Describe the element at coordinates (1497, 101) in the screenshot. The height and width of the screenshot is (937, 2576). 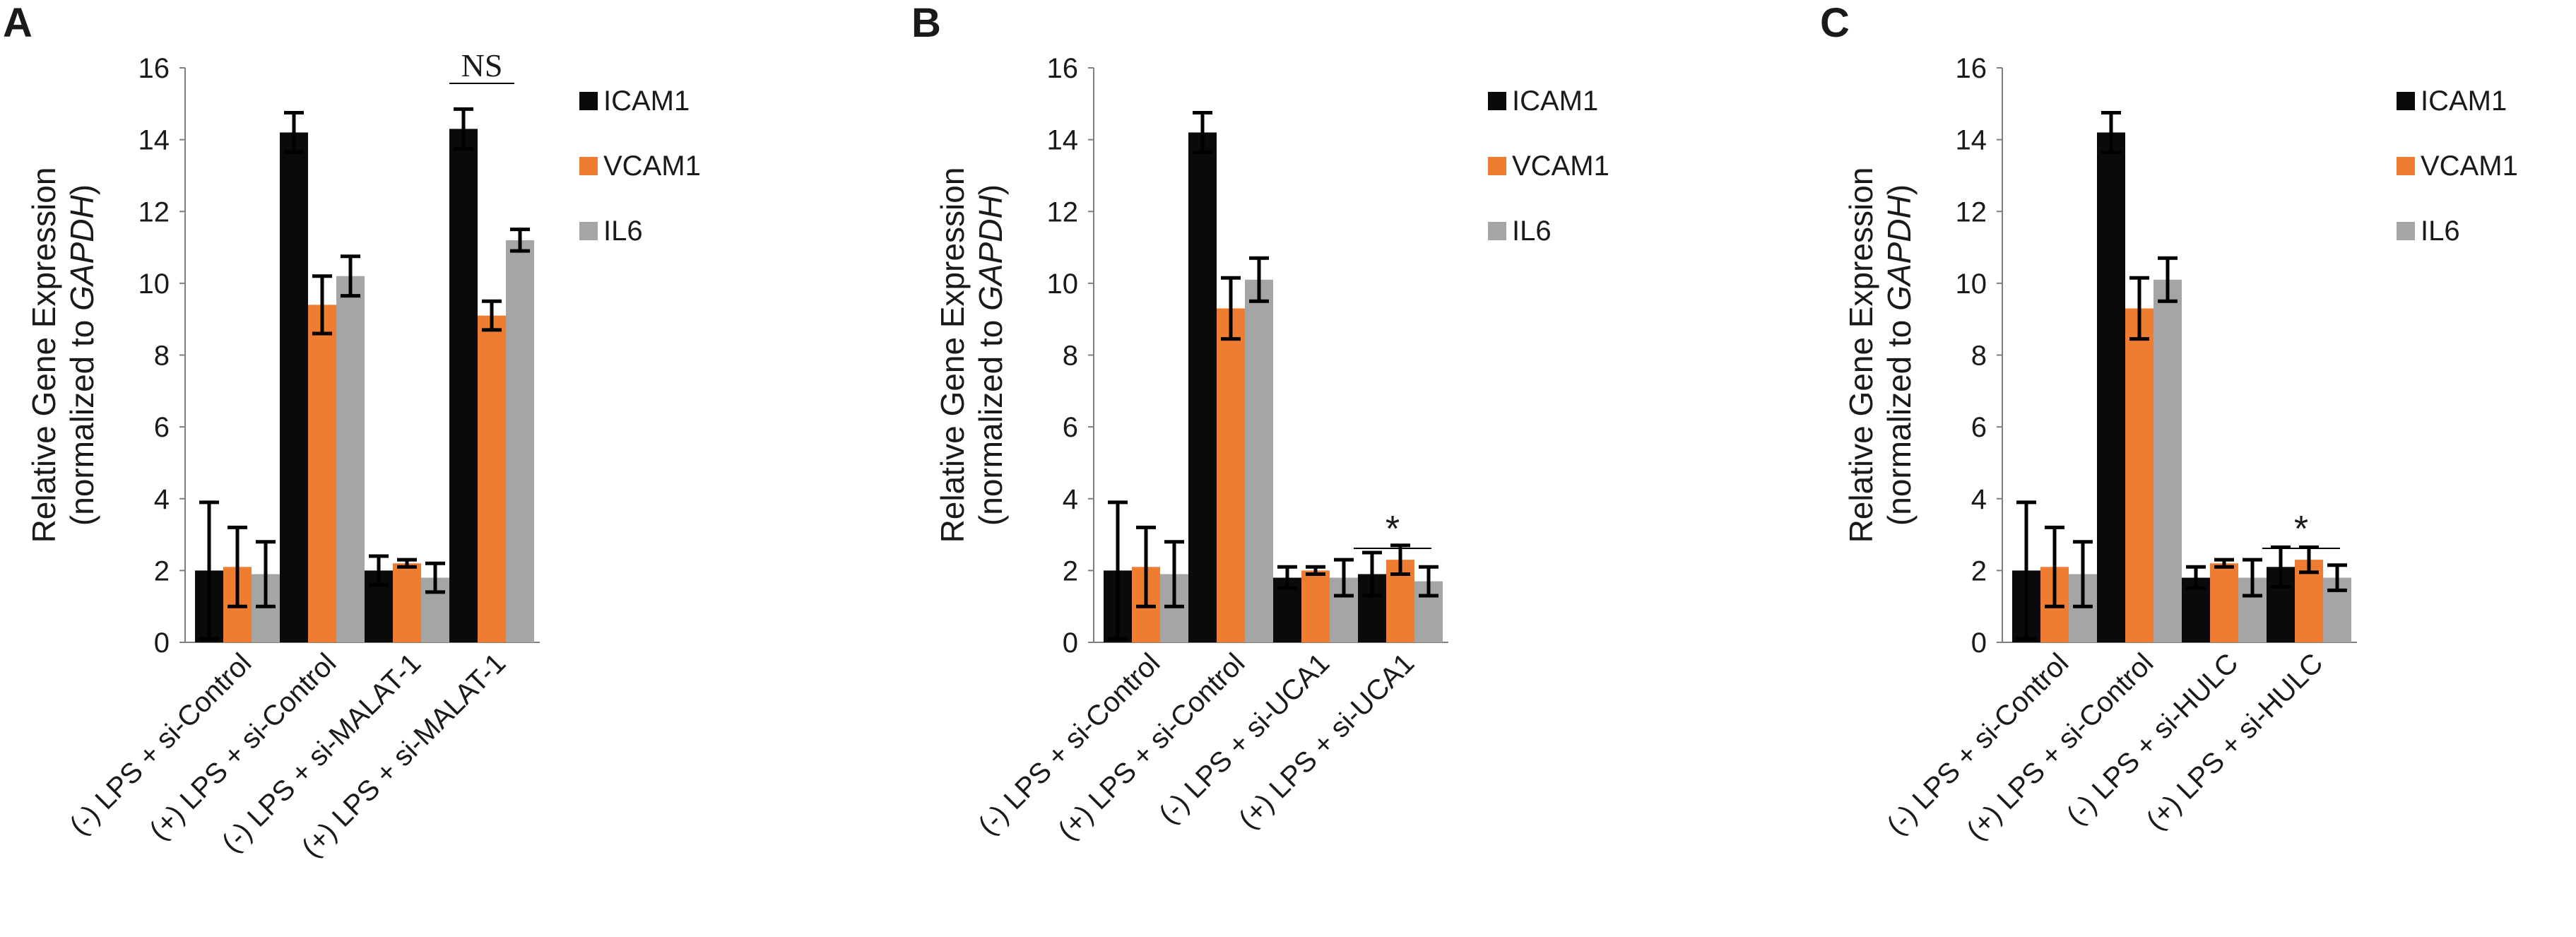
I see `legend-swatch-icam1` at that location.